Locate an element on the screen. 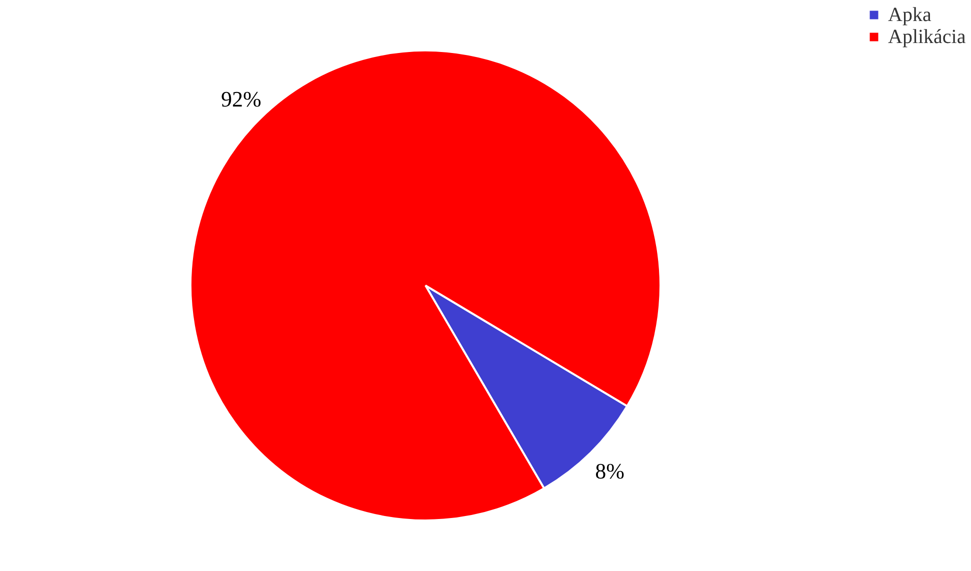  legend-label: Apka is located at coordinates (910, 15).